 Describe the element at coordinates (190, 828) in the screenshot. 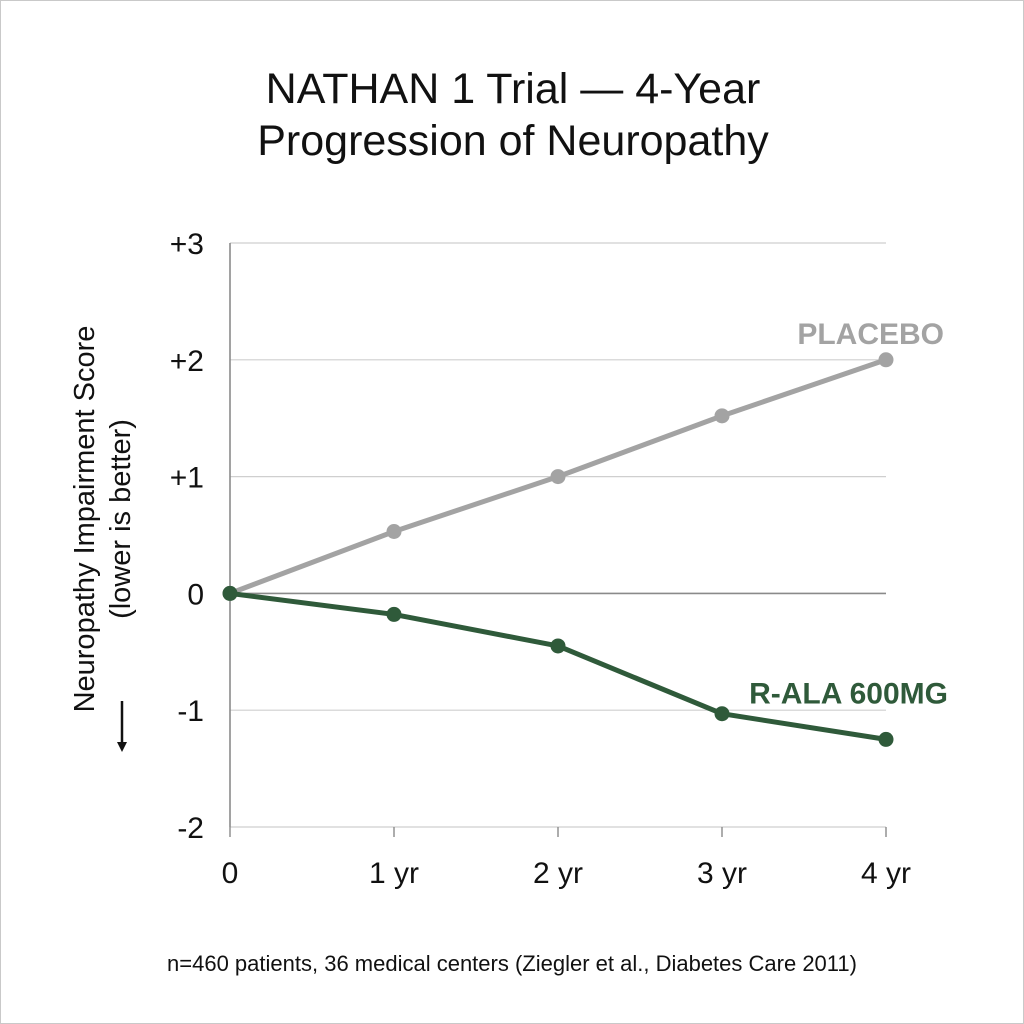

I see `y-tick-label-5: -2` at that location.